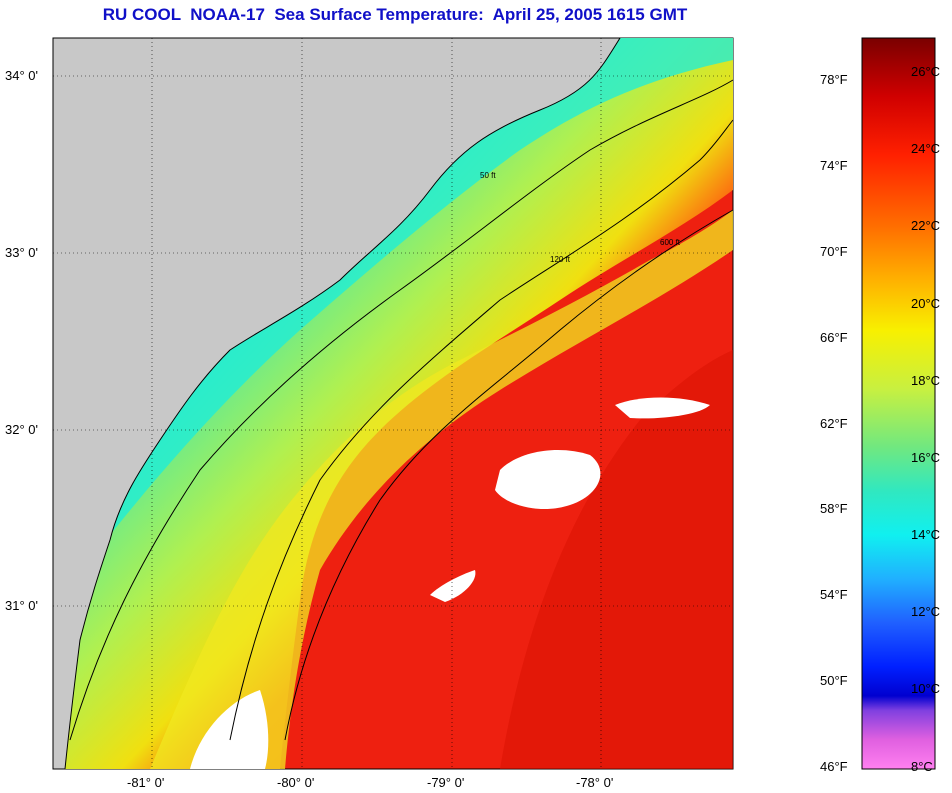 The width and height of the screenshot is (952, 793). I want to click on lat-tick-33: 33° 0', so click(21, 252).